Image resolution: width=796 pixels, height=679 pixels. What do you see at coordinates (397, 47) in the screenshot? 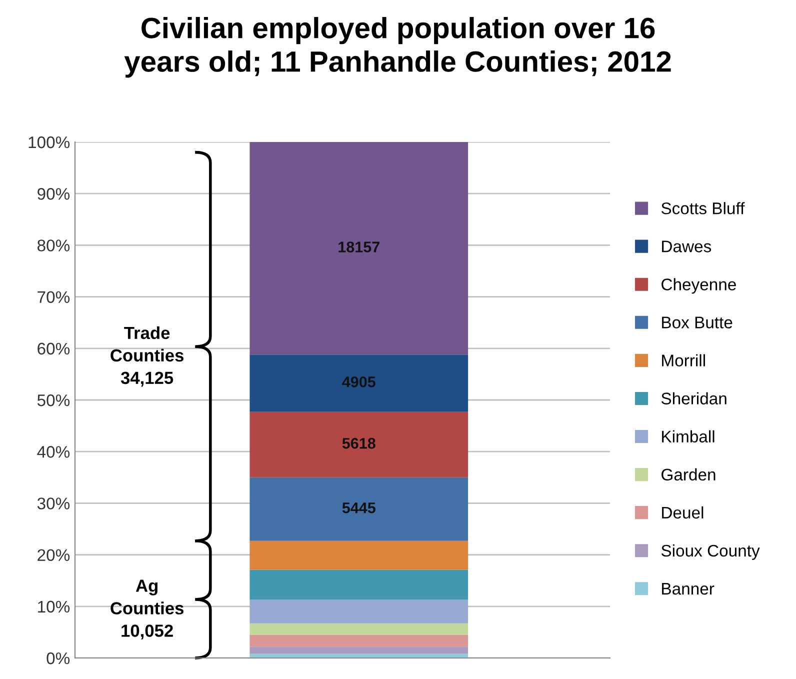
I see `chart-title: Civilian employed population over 16 years old; 11 Panhandle Counties; 2012` at bounding box center [397, 47].